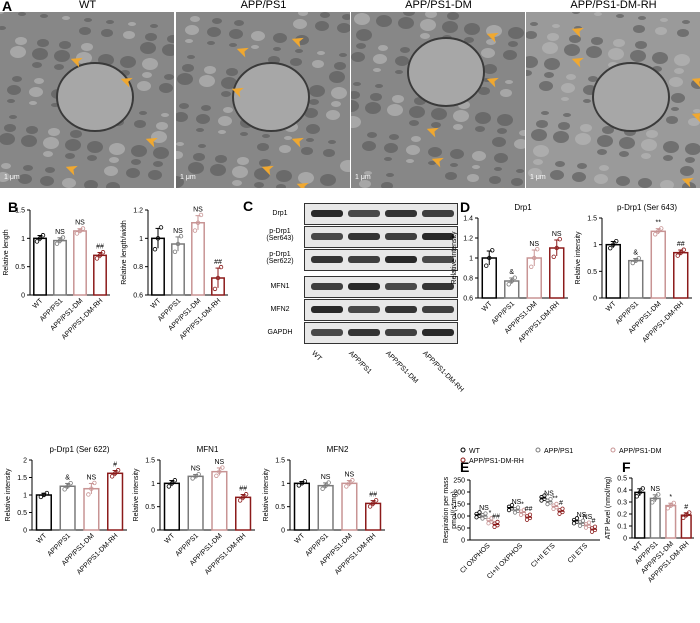 The width and height of the screenshot is (700, 623). Describe the element at coordinates (138, 267) in the screenshot. I see `y-tick-label: 0.8` at that location.